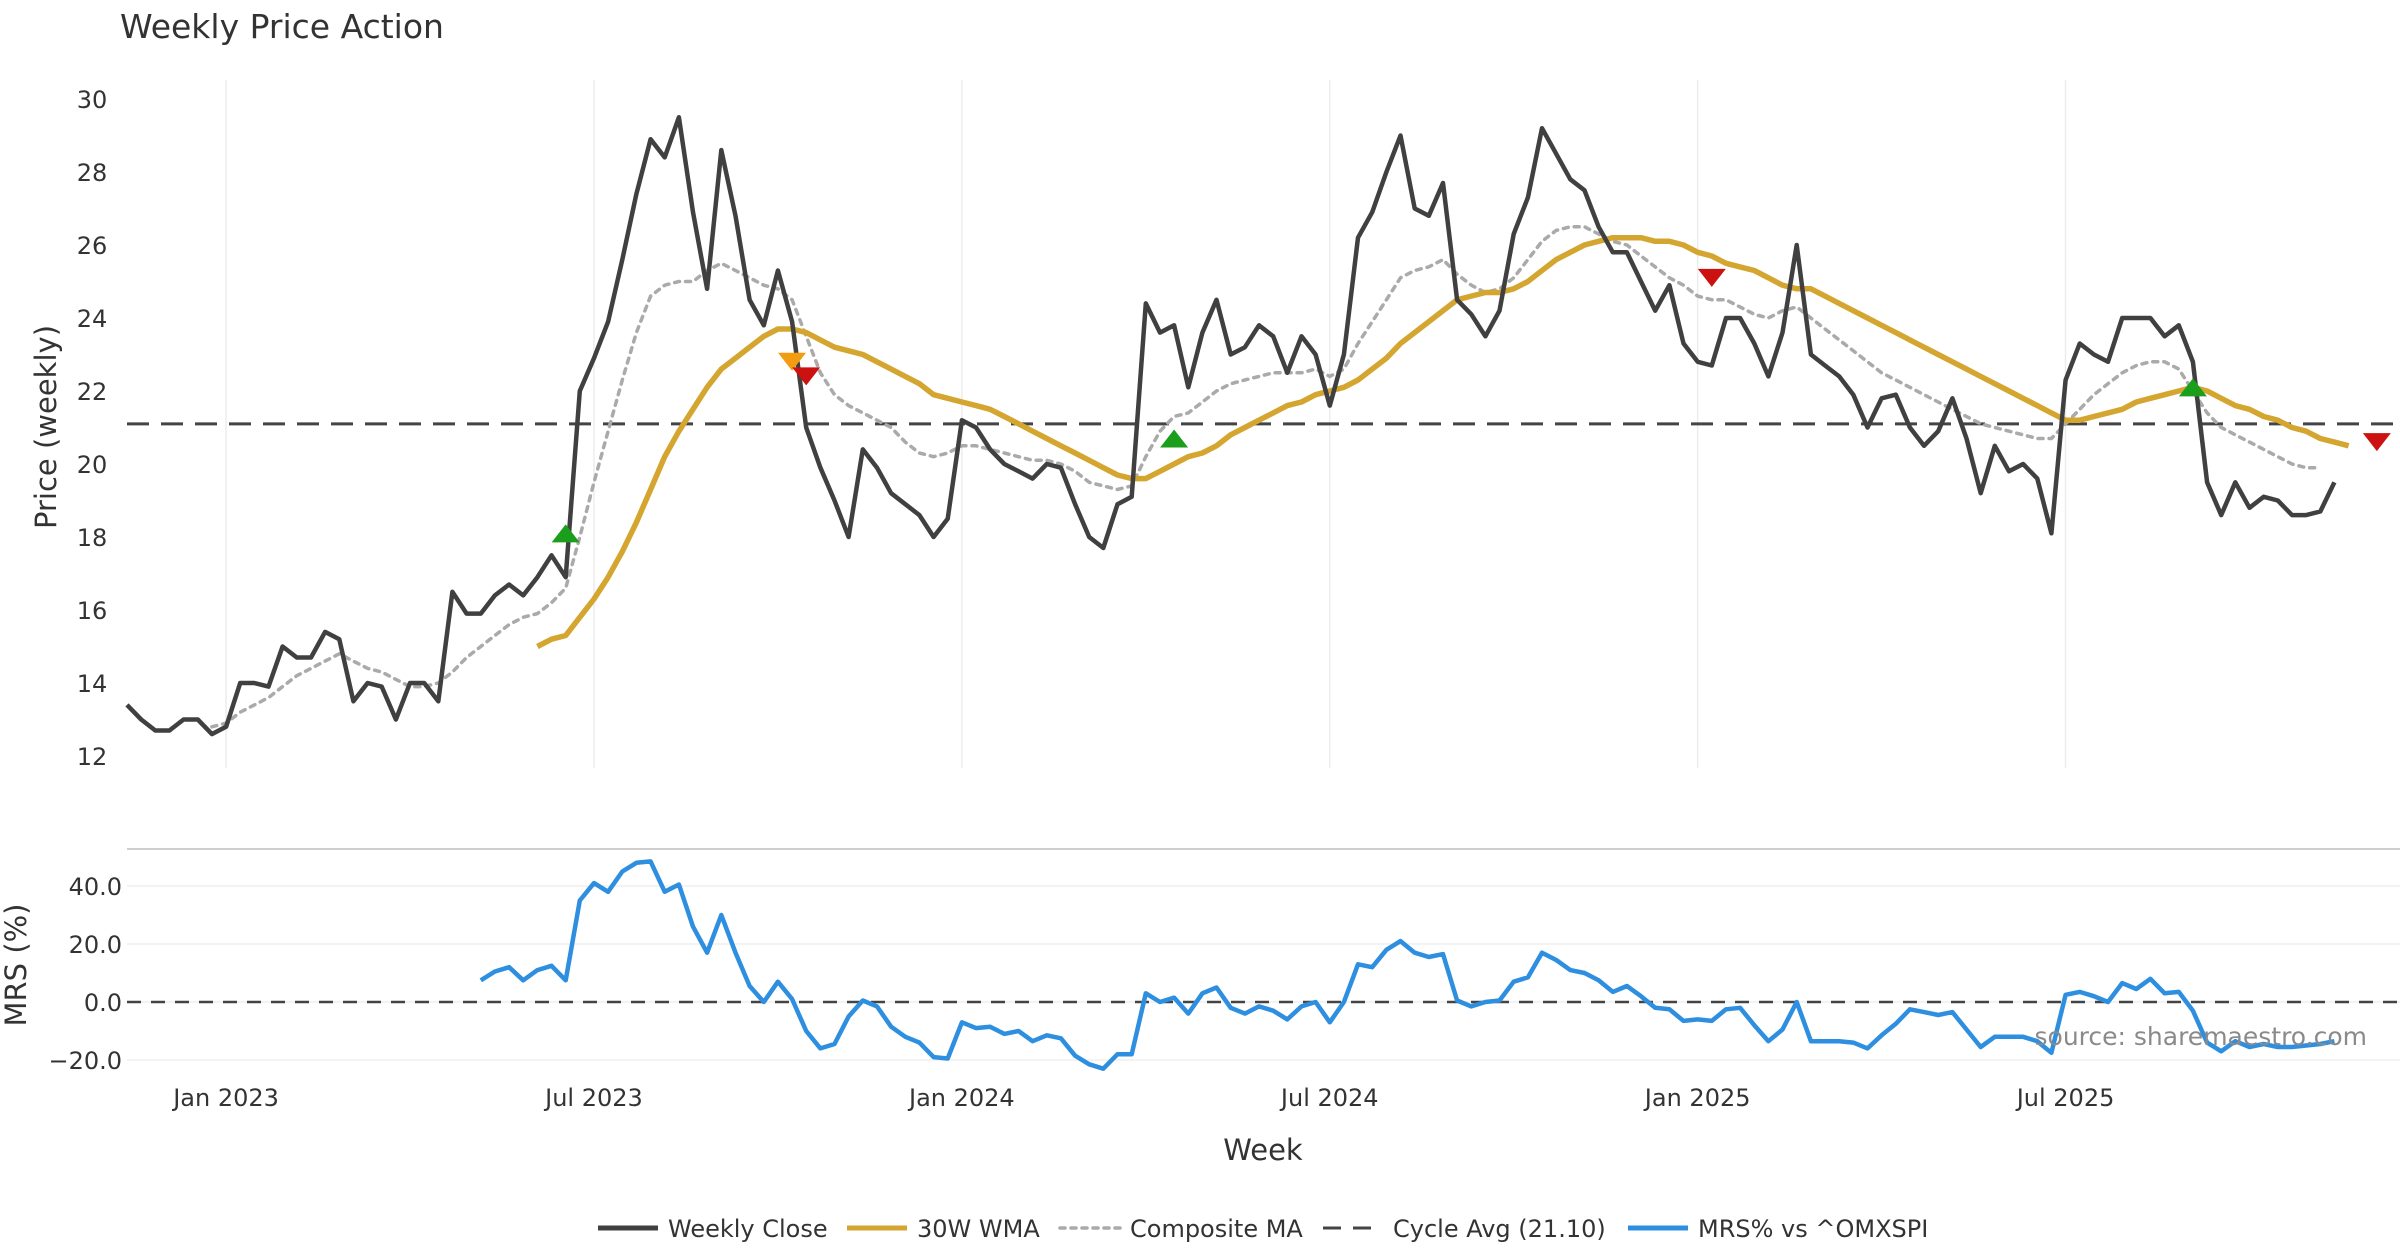  What do you see at coordinates (16, 965) in the screenshot?
I see `mrs-y-axis-label: MRS (%)` at bounding box center [16, 965].